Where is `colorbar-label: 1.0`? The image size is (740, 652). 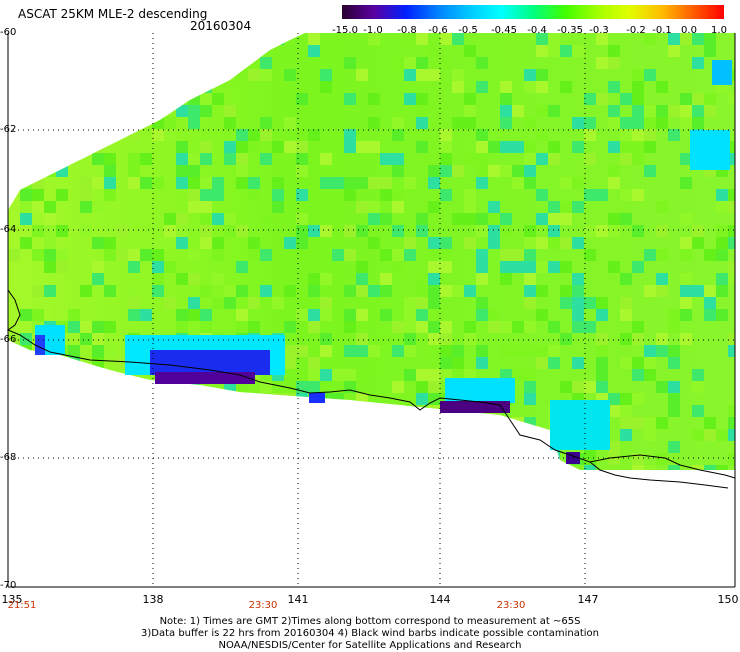 colorbar-label: 1.0 is located at coordinates (719, 30).